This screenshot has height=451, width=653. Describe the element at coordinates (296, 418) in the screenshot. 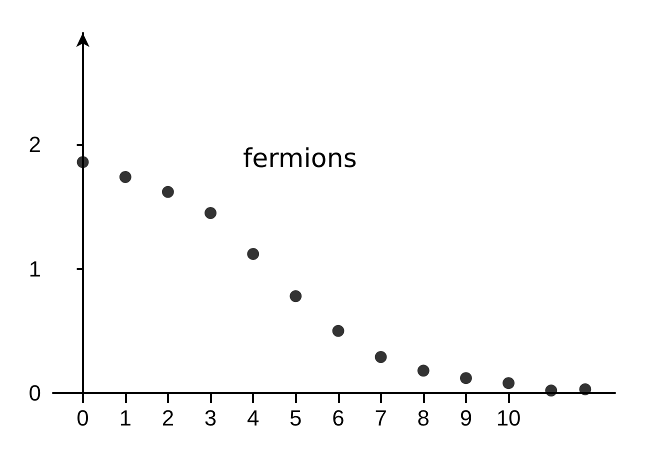

I see `x-tick-label: 5` at that location.